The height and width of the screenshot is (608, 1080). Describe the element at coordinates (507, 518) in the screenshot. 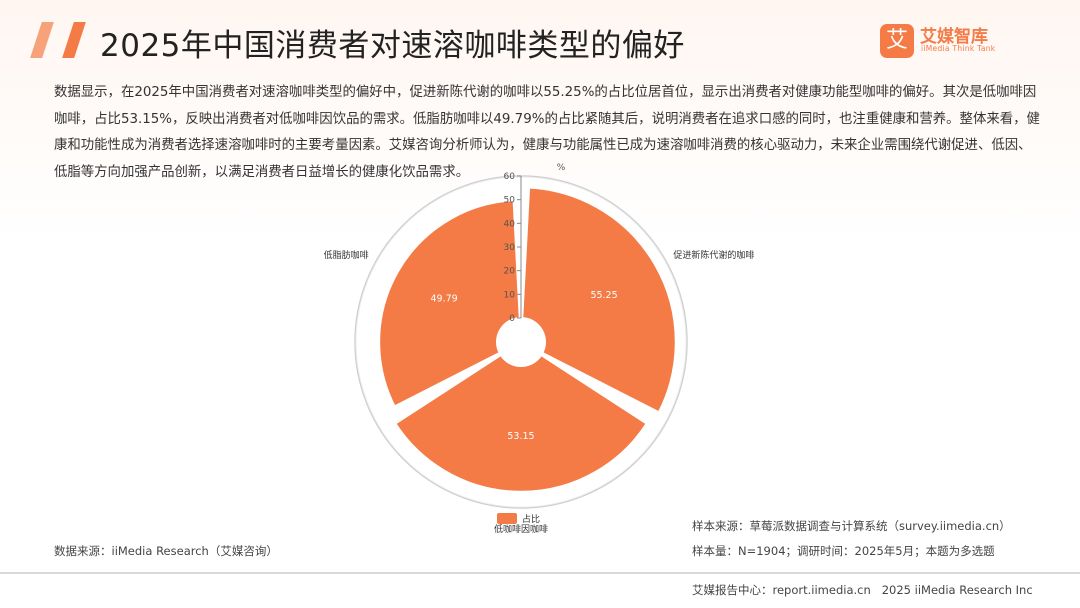

I see `legend-swatch` at that location.